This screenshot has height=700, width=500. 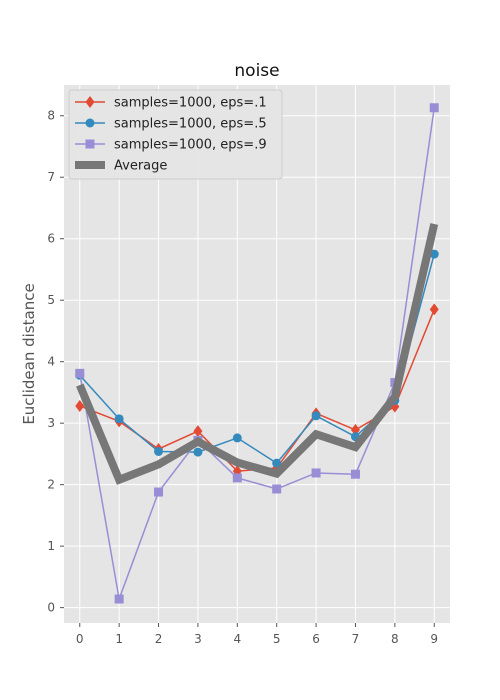 What do you see at coordinates (80, 639) in the screenshot?
I see `x-tick-label: 0` at bounding box center [80, 639].